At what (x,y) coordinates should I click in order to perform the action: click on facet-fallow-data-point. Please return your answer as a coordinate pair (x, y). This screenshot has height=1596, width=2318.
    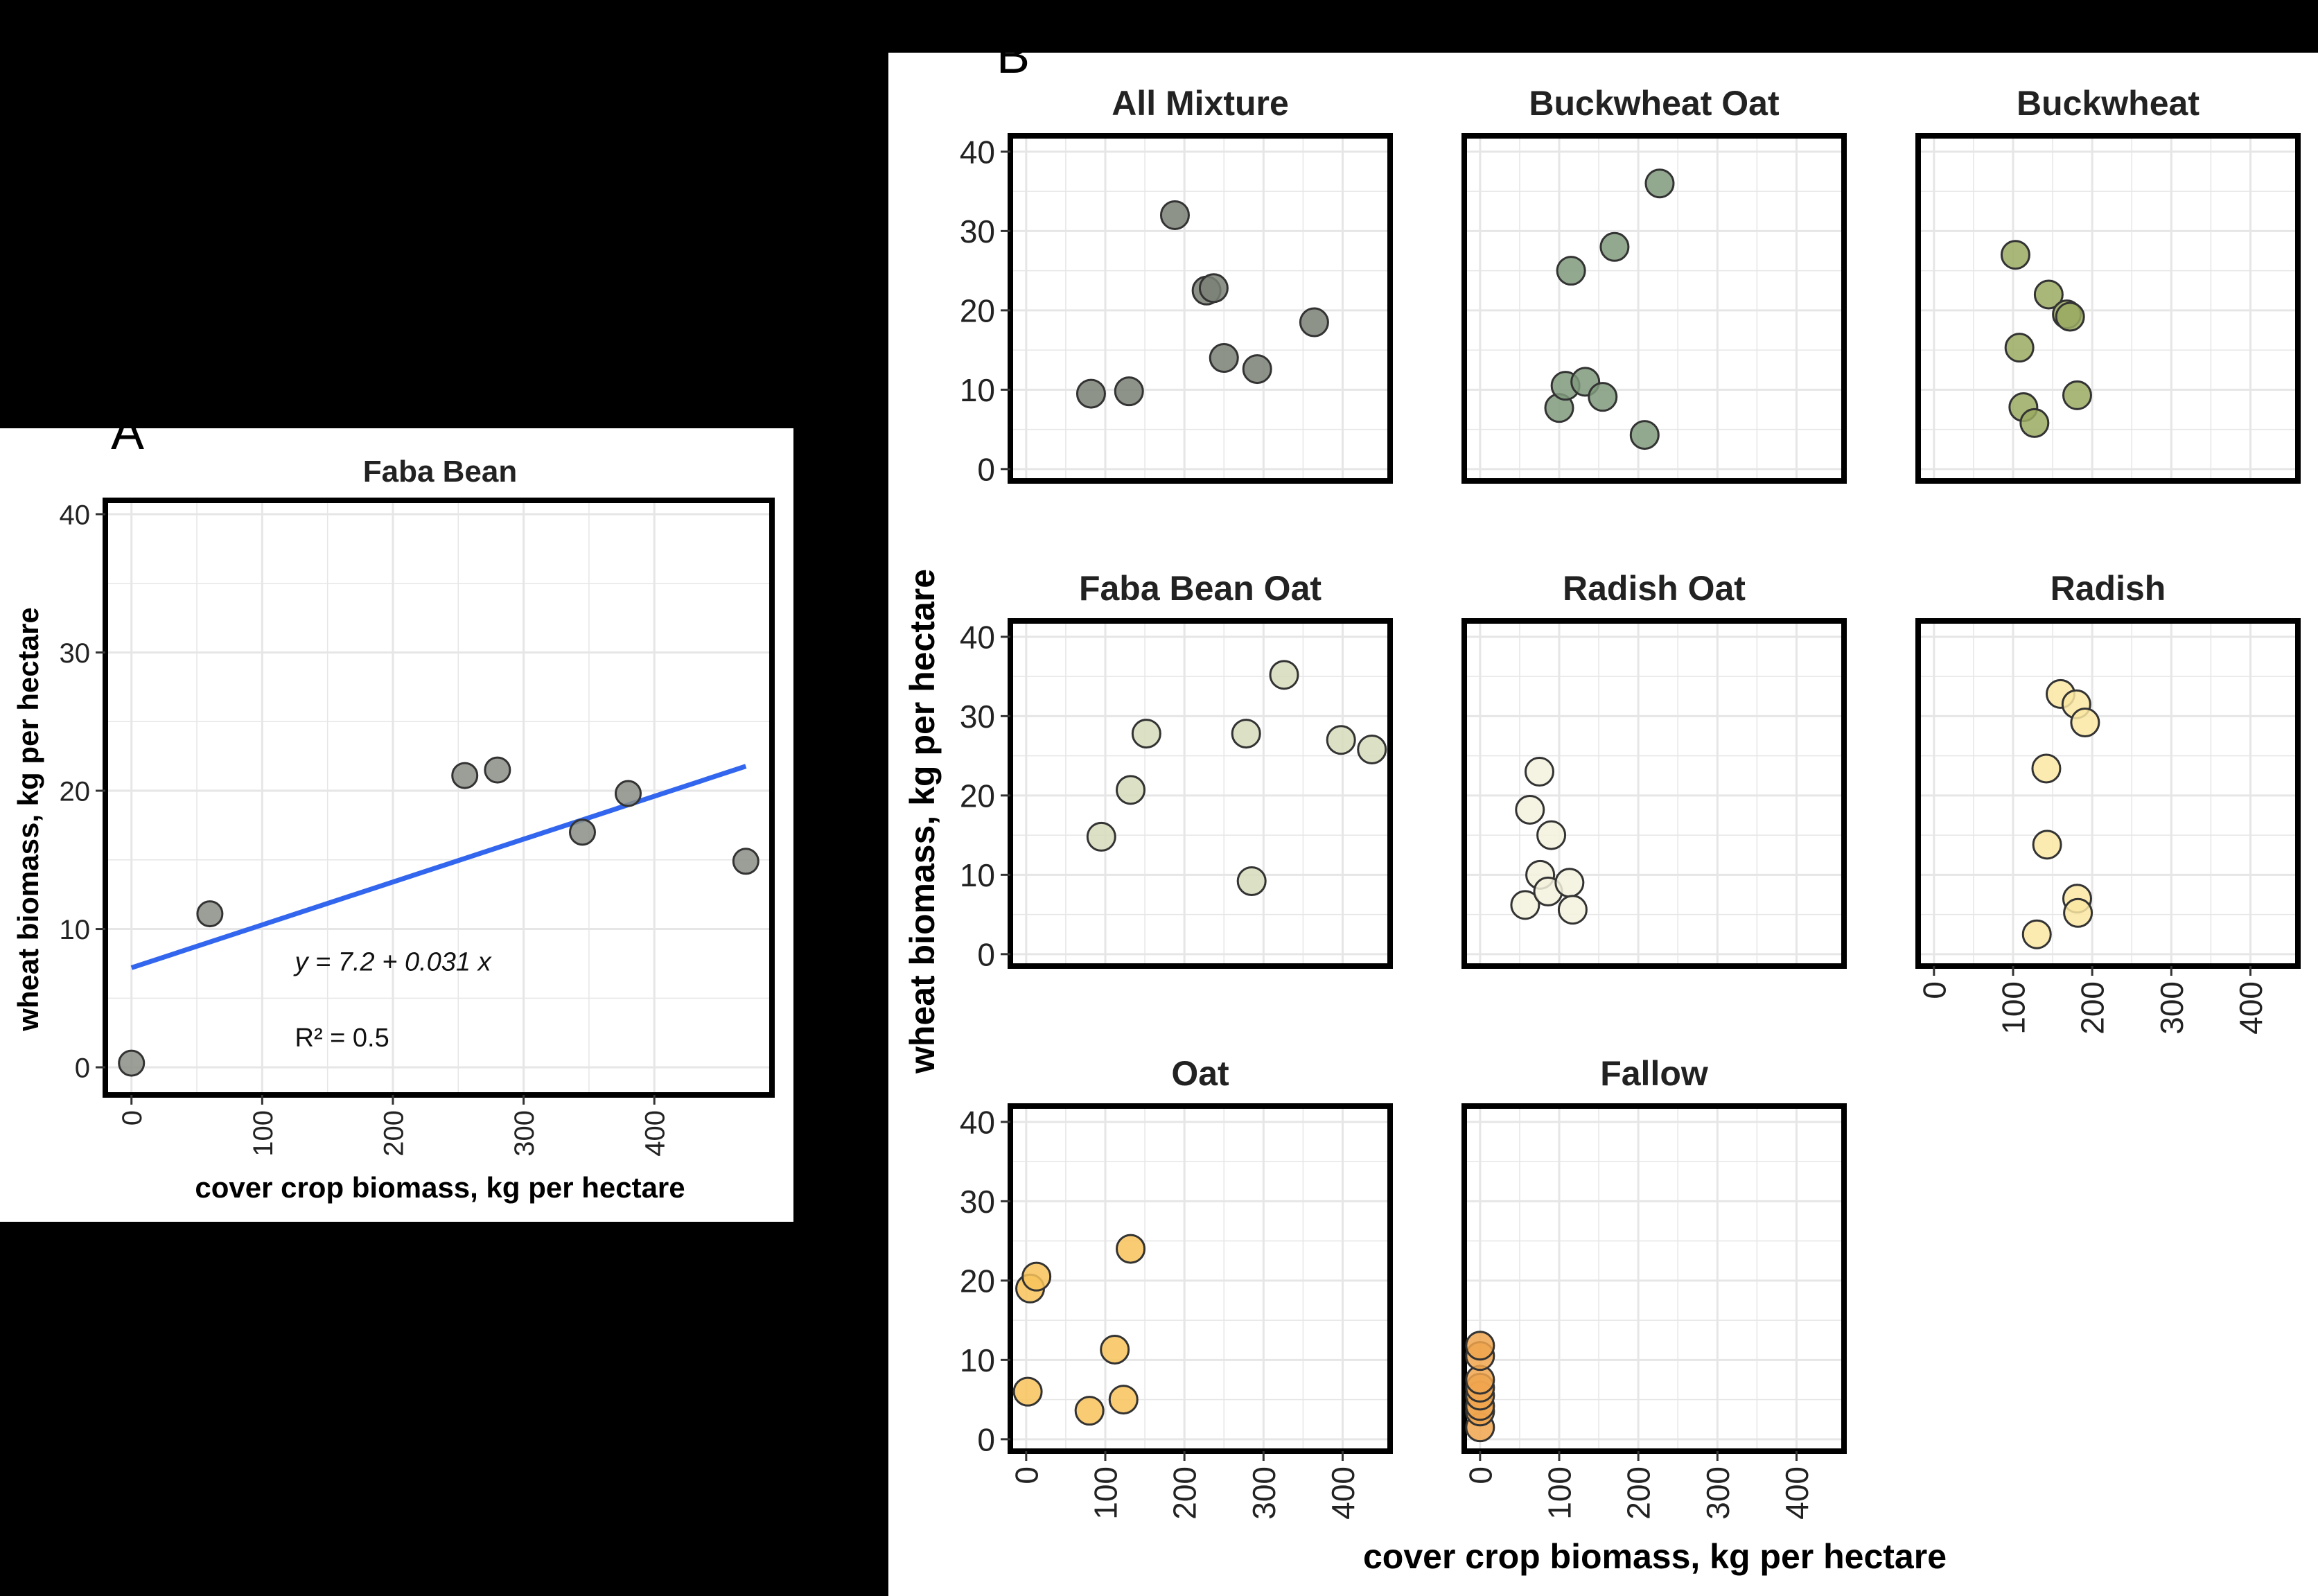
    Looking at the image, I should click on (1480, 1346).